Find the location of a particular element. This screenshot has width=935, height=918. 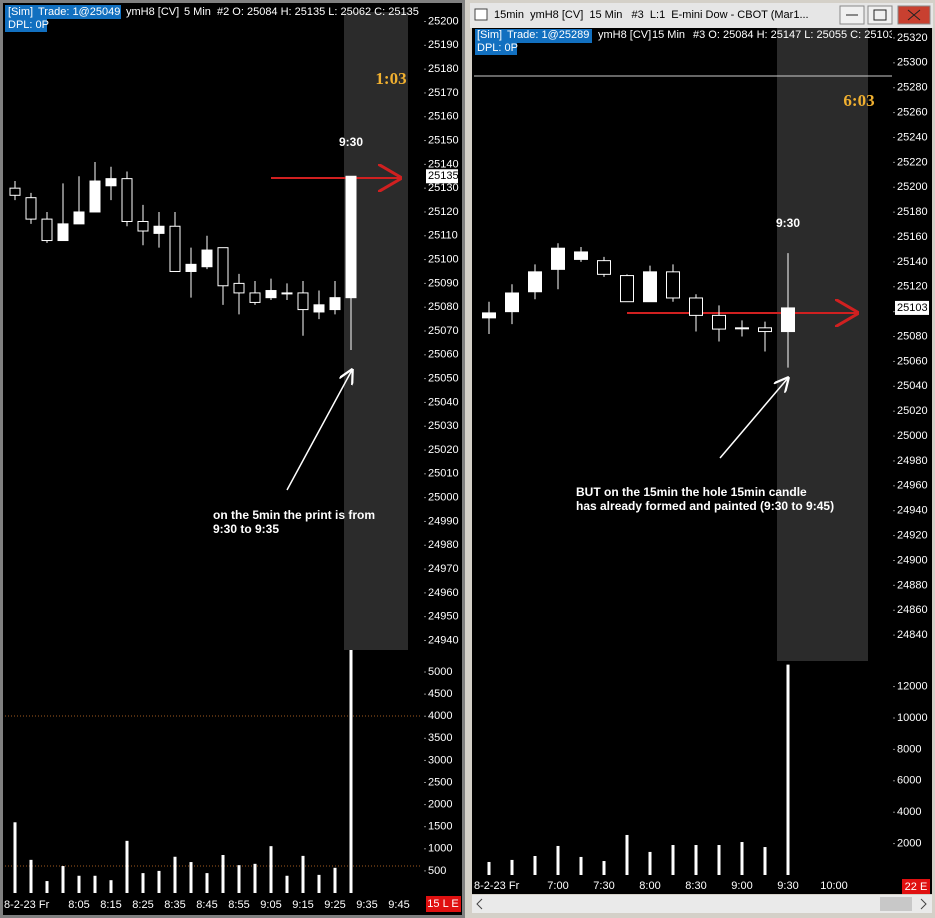

scroll-arrows is located at coordinates (701, 904).